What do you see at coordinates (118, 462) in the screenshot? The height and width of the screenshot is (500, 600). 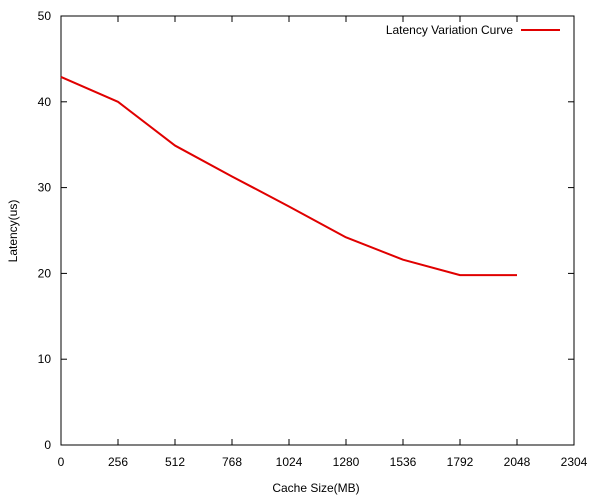 I see `x-tick-label: 256` at bounding box center [118, 462].